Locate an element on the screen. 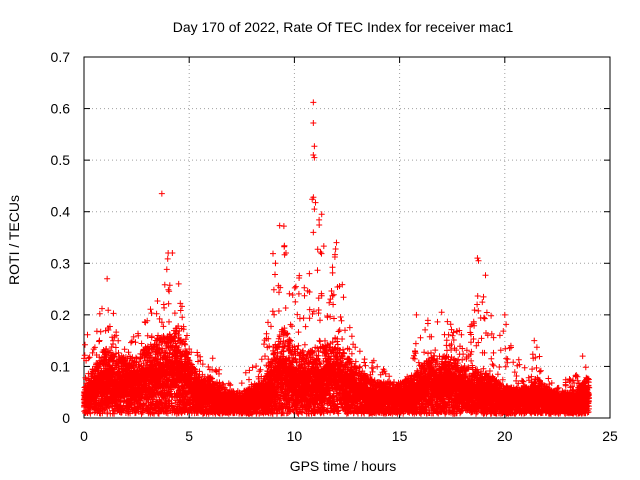 The width and height of the screenshot is (640, 480). y-tick-label: 0.3 is located at coordinates (61, 263).